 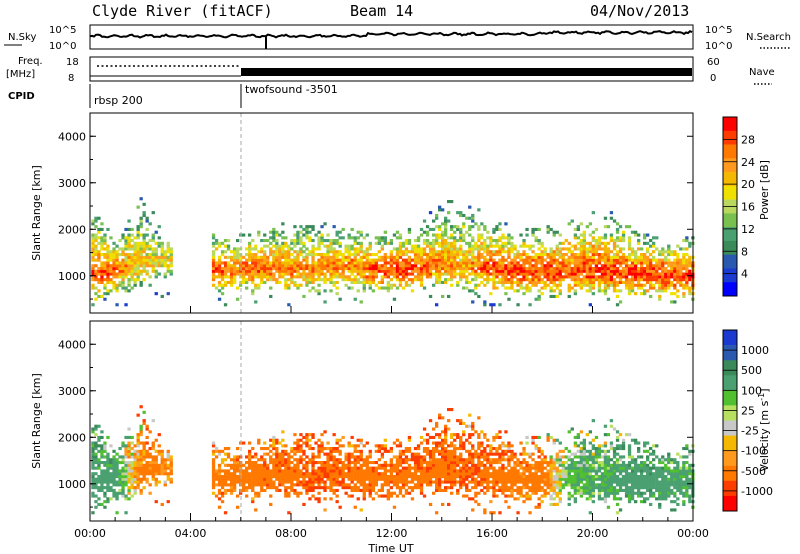 I want to click on cpid-segment-2: twofsound -3501, so click(x=291, y=89).